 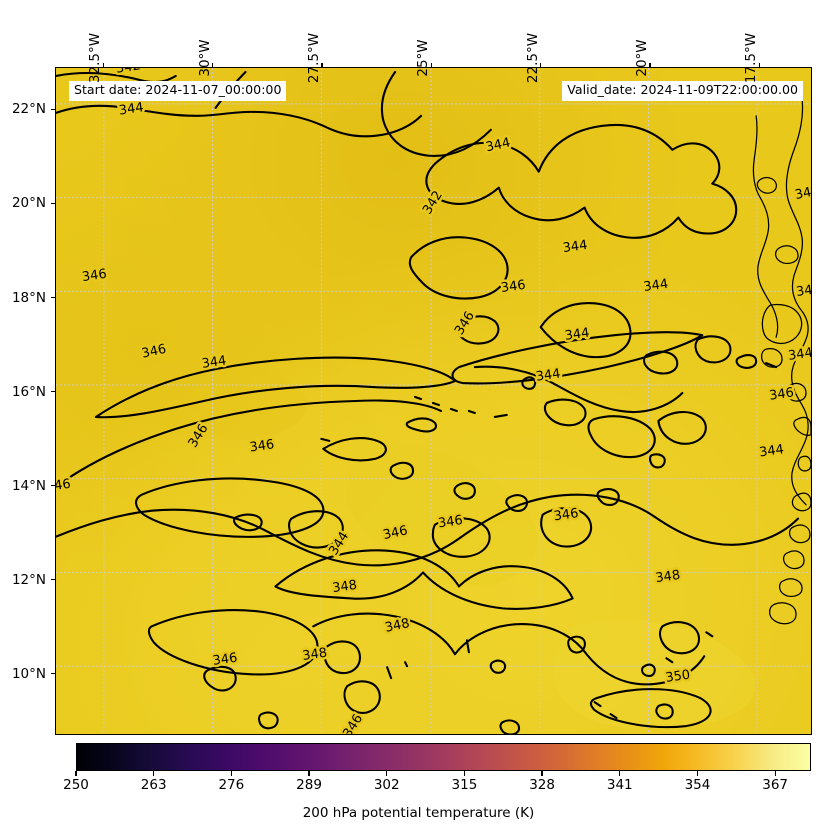 What do you see at coordinates (443, 757) in the screenshot?
I see `colorbar-gradient` at bounding box center [443, 757].